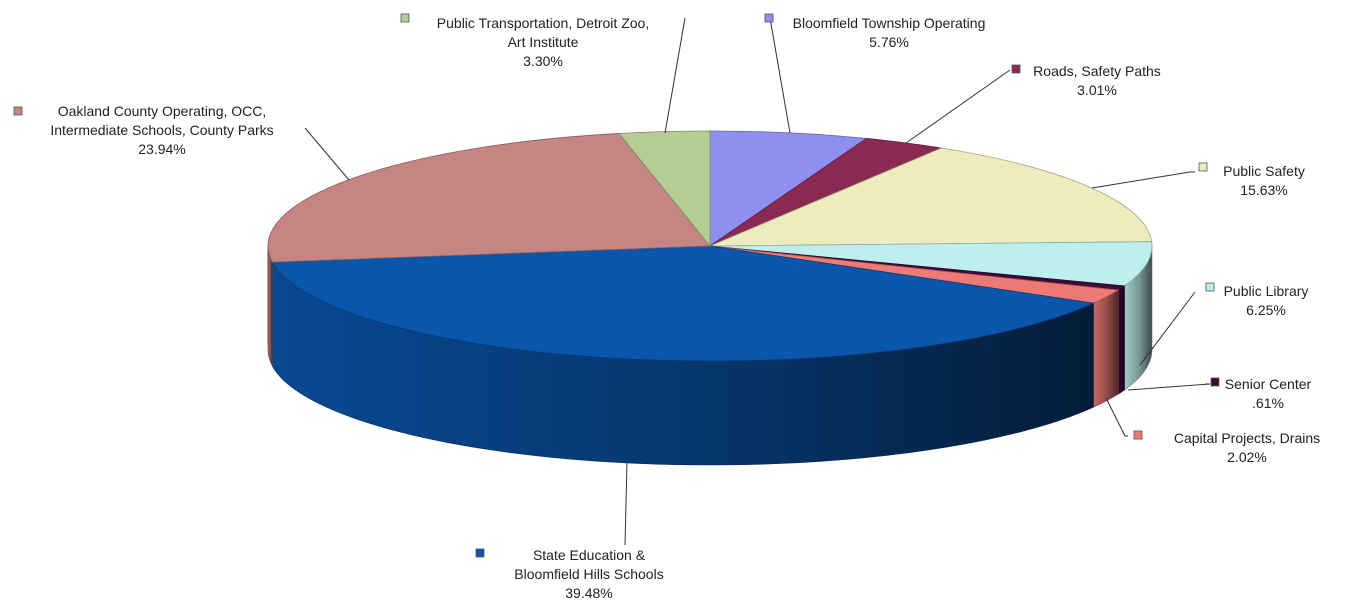 The height and width of the screenshot is (606, 1347). What do you see at coordinates (161, 130) in the screenshot?
I see `slice-name-label: Intermediate Schools, County Parks` at bounding box center [161, 130].